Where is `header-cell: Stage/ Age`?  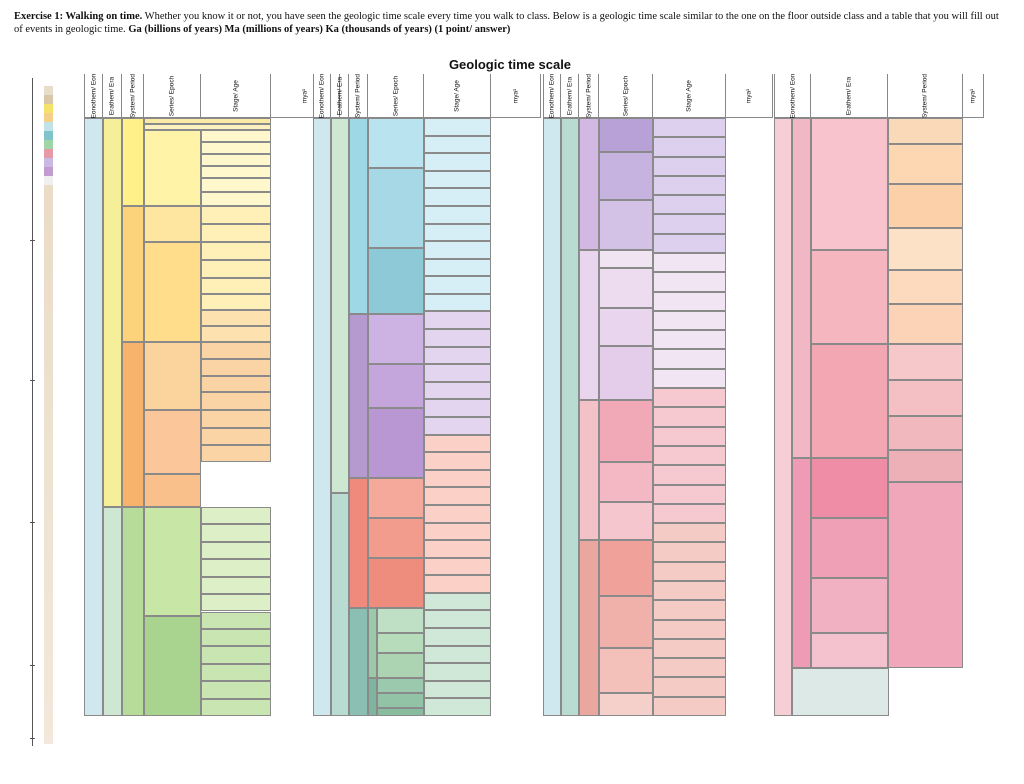
header-cell: Stage/ Age is located at coordinates (236, 96).